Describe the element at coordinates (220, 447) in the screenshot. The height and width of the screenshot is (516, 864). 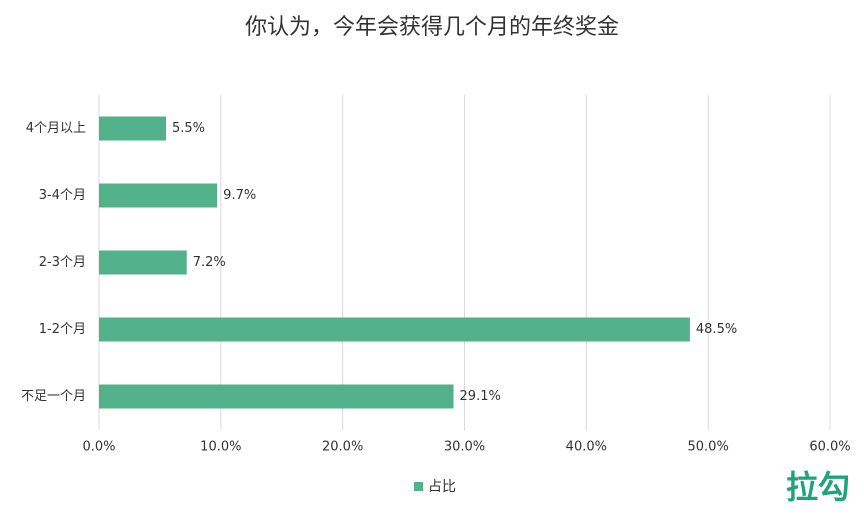
I see `x-tick-label: 10.0%` at that location.